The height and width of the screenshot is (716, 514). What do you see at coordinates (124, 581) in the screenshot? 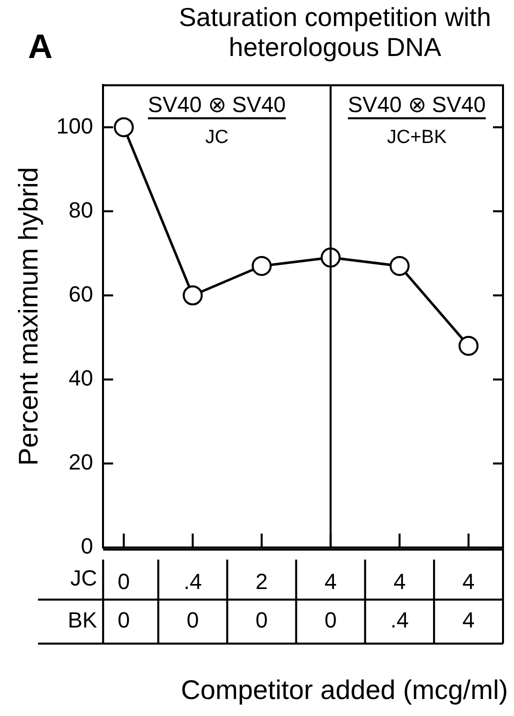
I see `x-tick-label: 0` at bounding box center [124, 581].